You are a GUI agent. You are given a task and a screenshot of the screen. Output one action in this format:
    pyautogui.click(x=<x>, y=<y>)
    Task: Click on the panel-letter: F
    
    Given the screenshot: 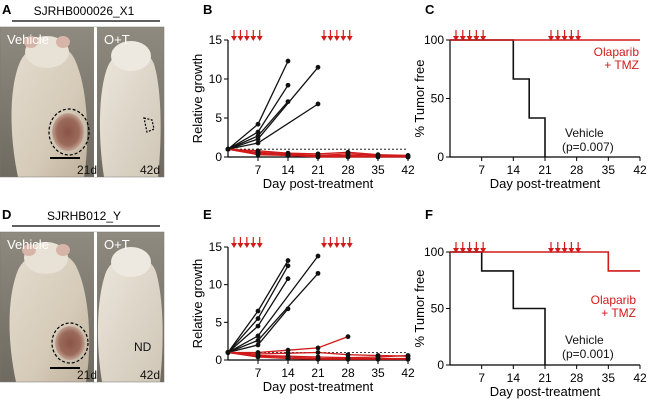 What is the action you would take?
    pyautogui.click(x=429, y=214)
    